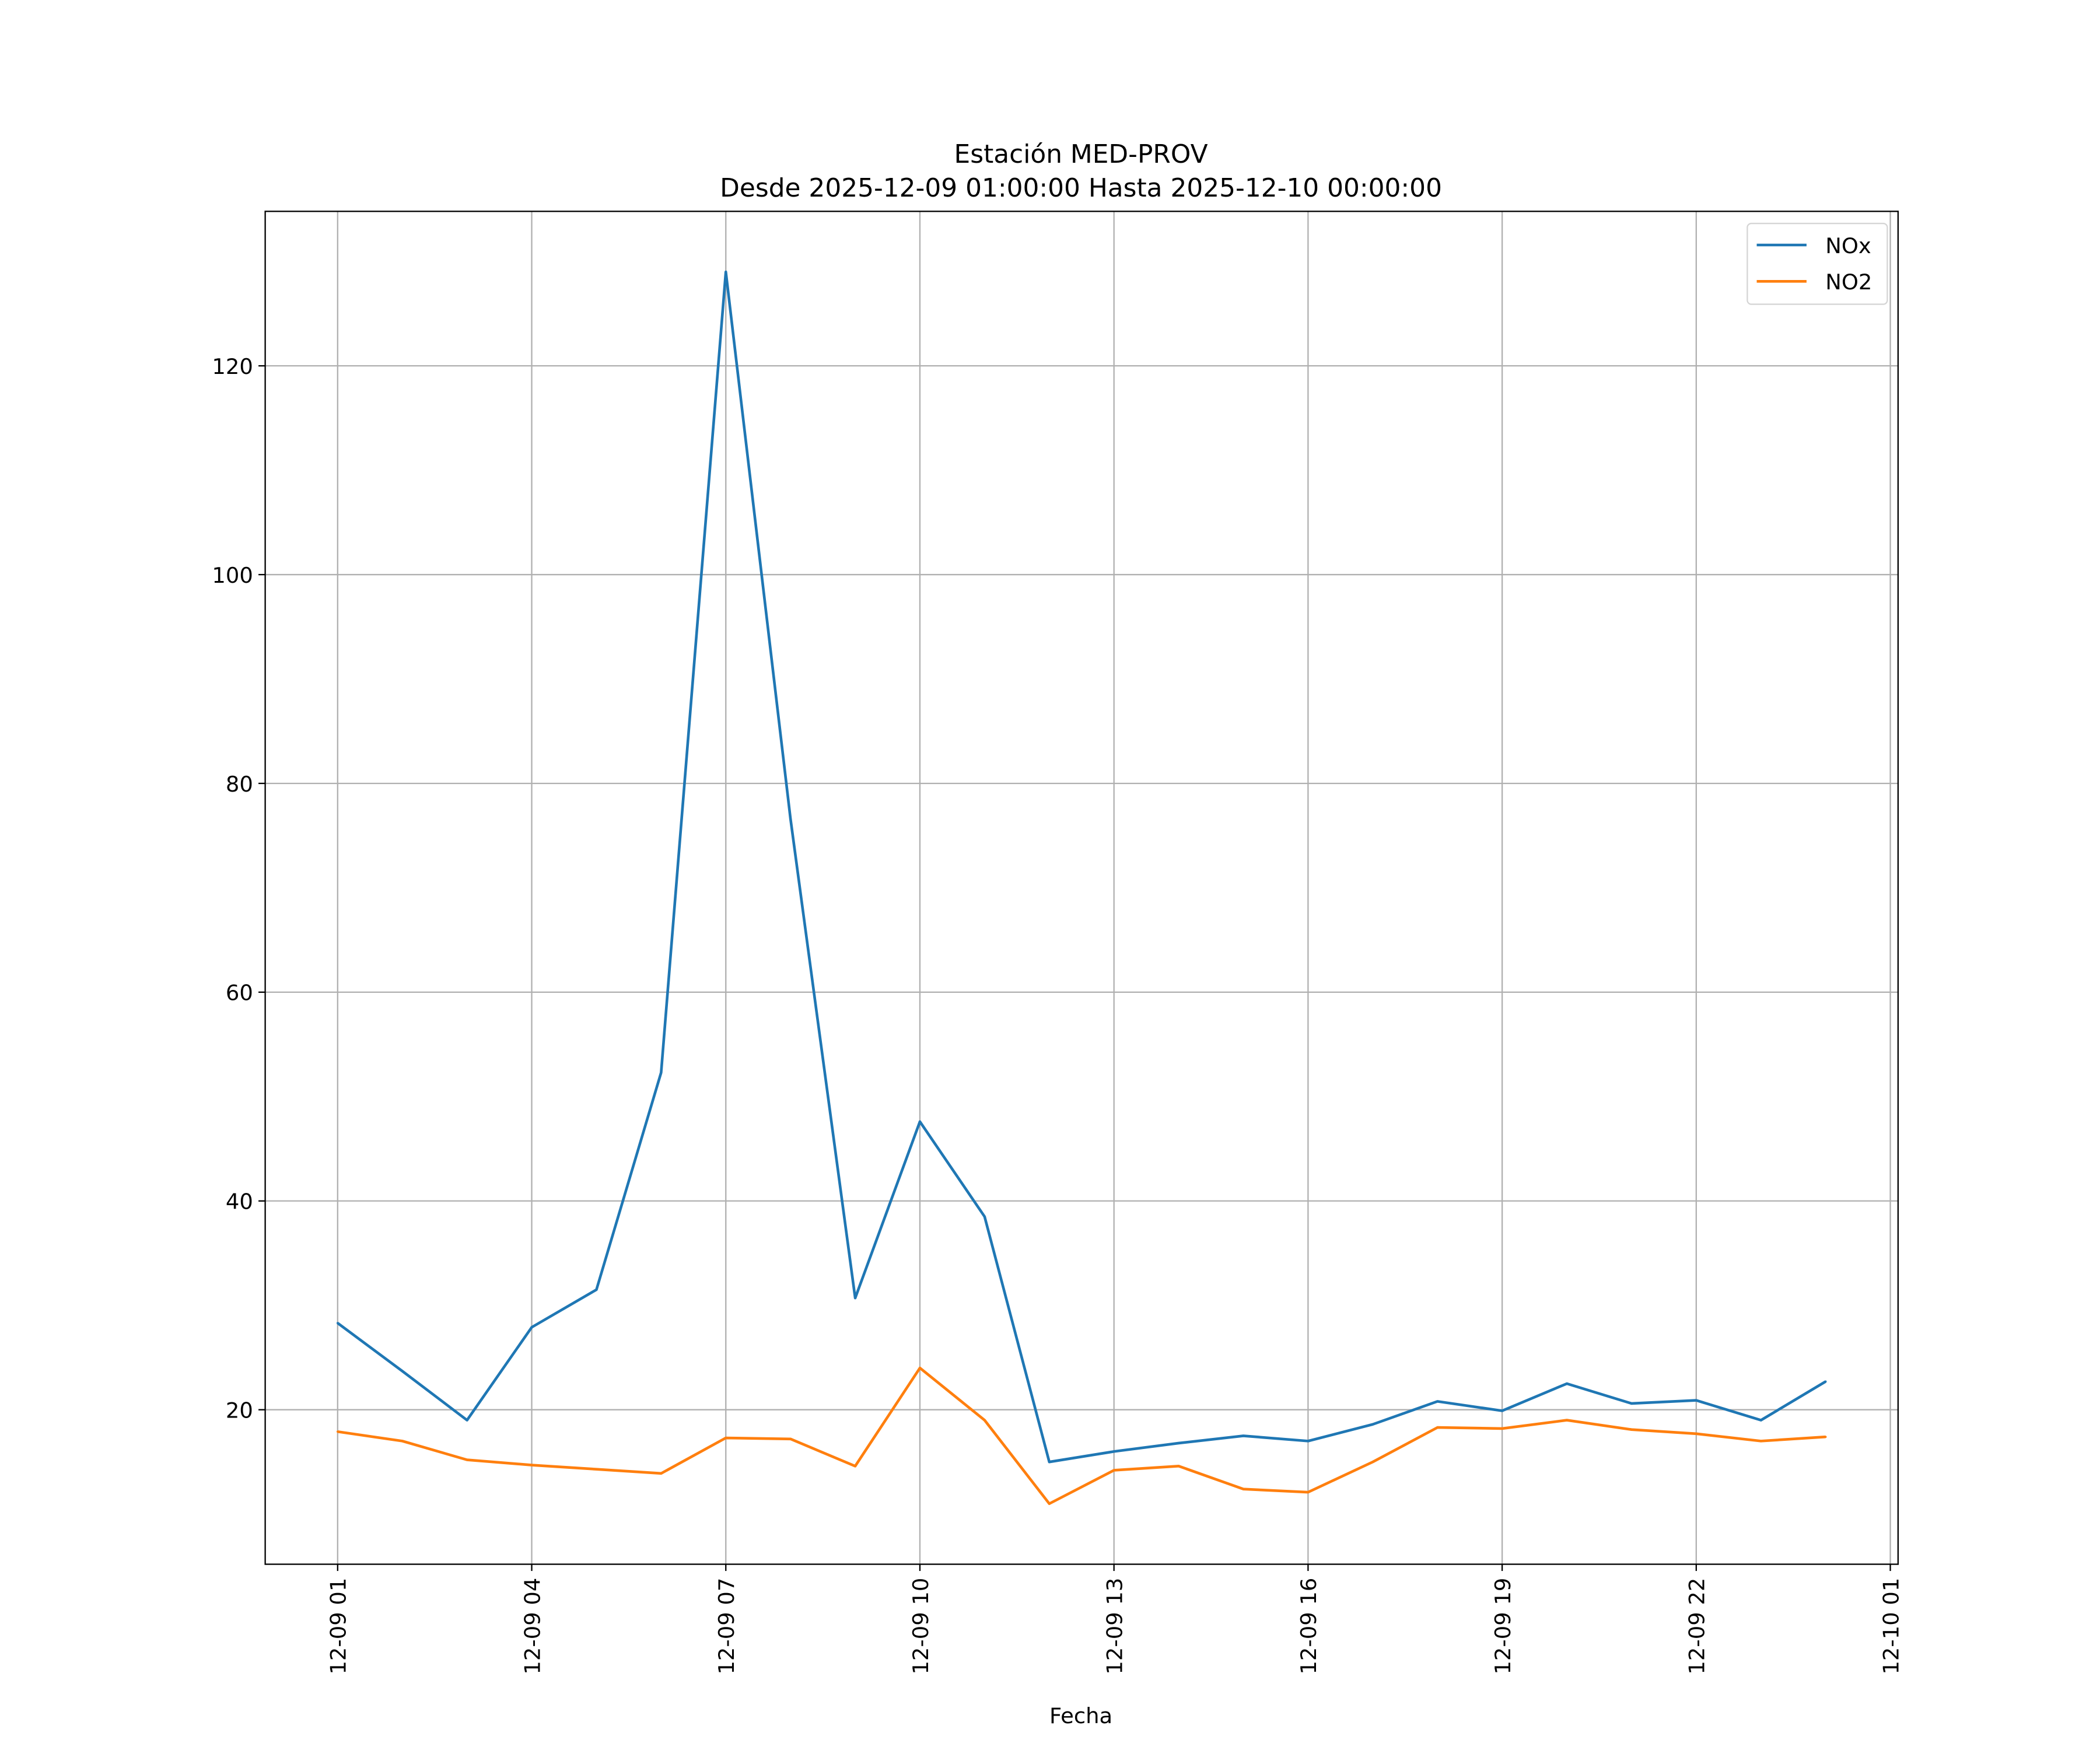  I want to click on x-tick-label: 12-09 19, so click(1503, 1626).